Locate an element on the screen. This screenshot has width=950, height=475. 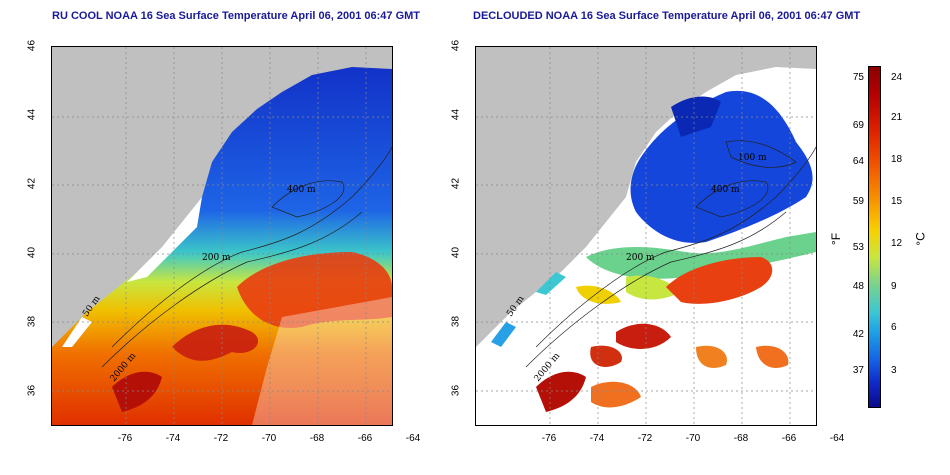
fahrenheit-tick: 69 is located at coordinates (858, 125).